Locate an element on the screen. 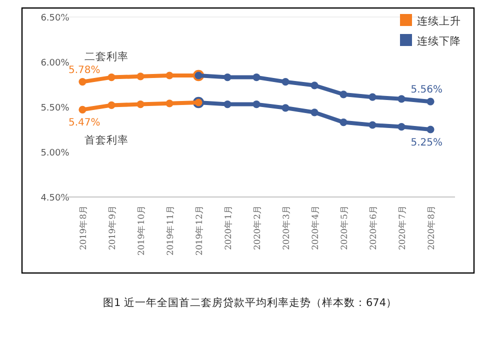 The image size is (500, 346). x-tick-label: 2019年11月 is located at coordinates (170, 230).